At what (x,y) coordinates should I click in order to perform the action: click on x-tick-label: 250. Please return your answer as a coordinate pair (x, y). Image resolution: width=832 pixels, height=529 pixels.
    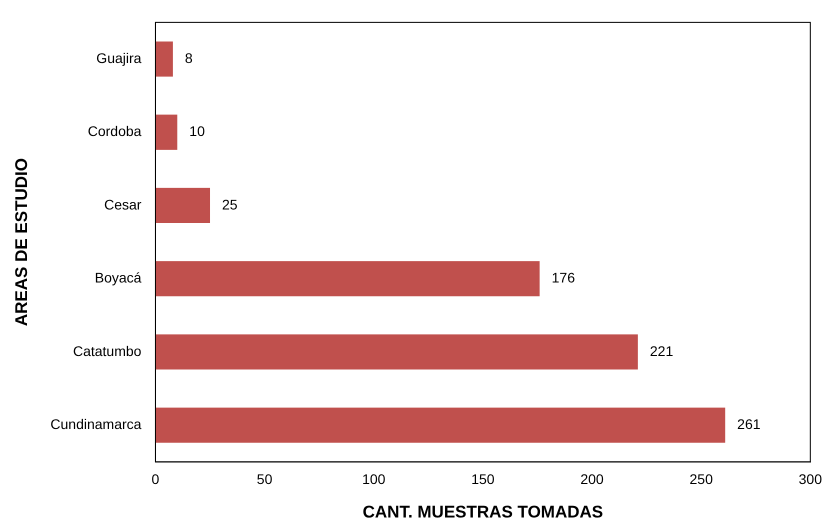
    Looking at the image, I should click on (701, 479).